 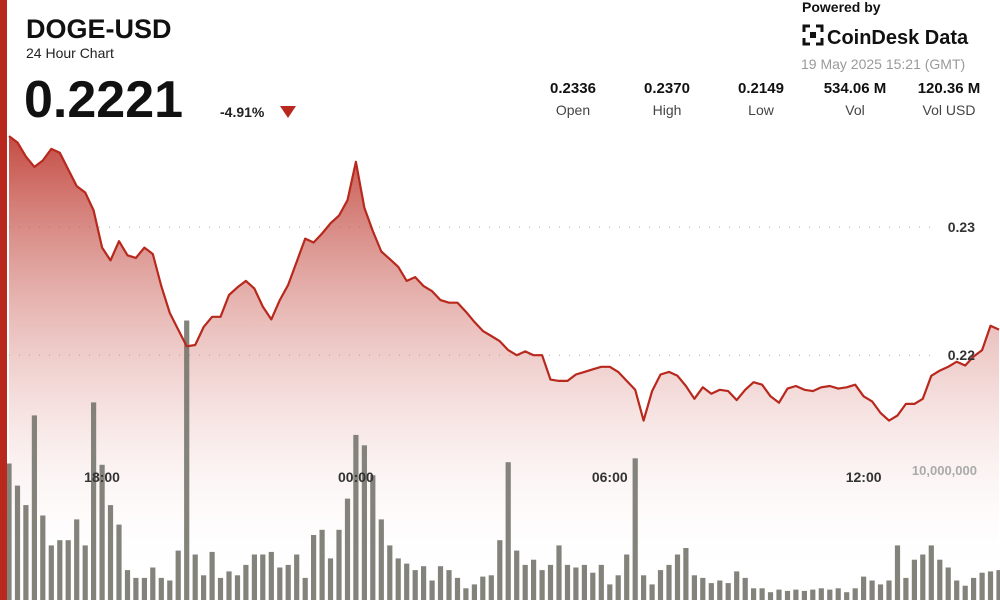 What do you see at coordinates (864, 477) in the screenshot?
I see `x-tick-label: 12:00` at bounding box center [864, 477].